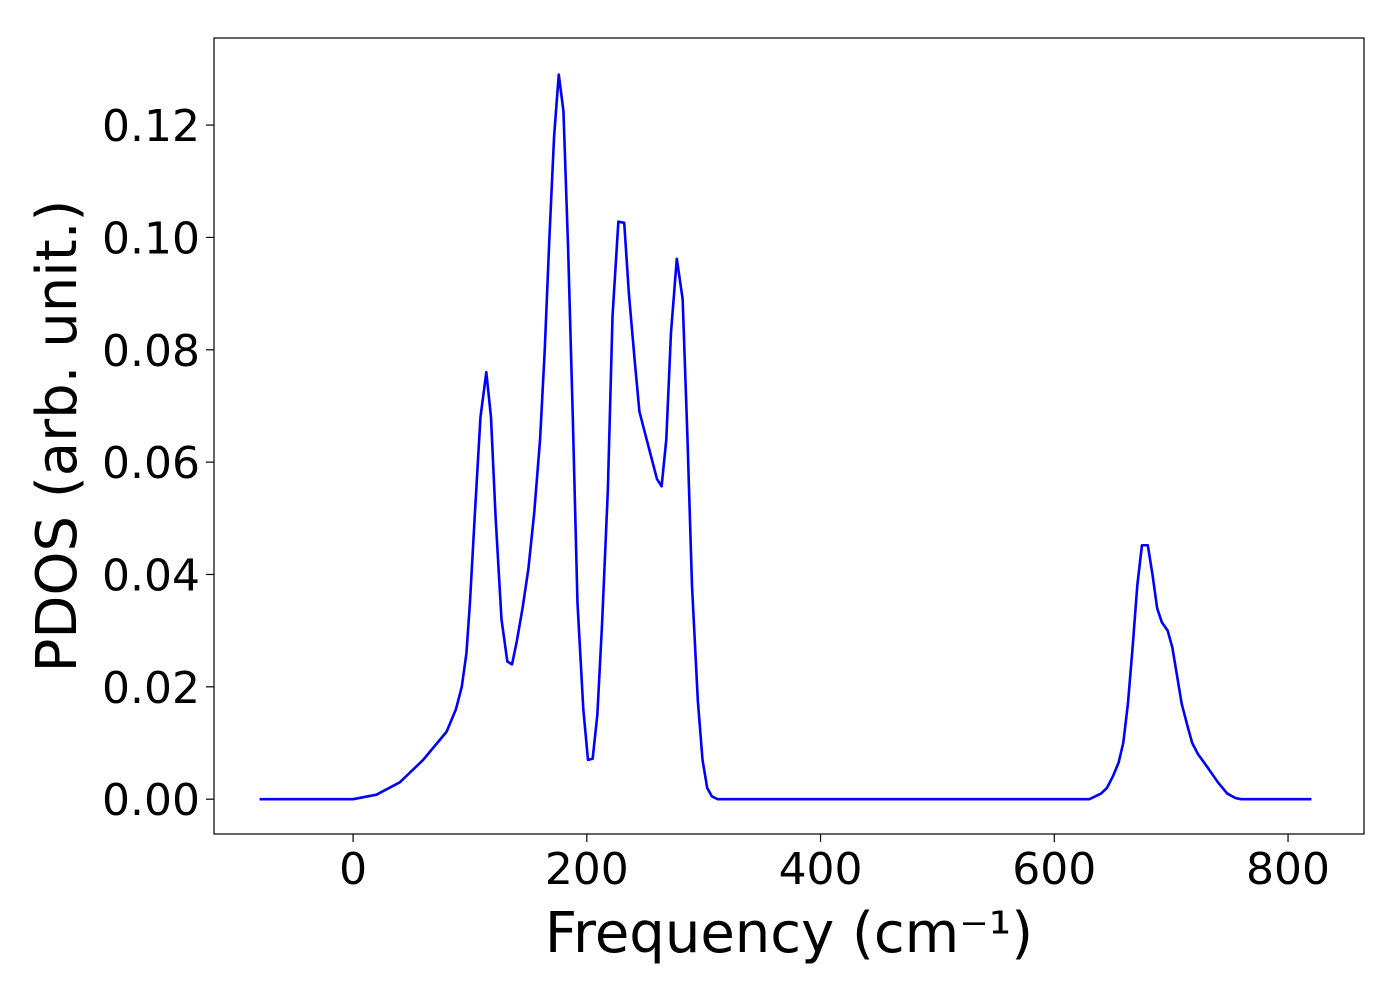 This screenshot has width=1400, height=1000. I want to click on y-tick-label: 0.10, so click(151, 238).